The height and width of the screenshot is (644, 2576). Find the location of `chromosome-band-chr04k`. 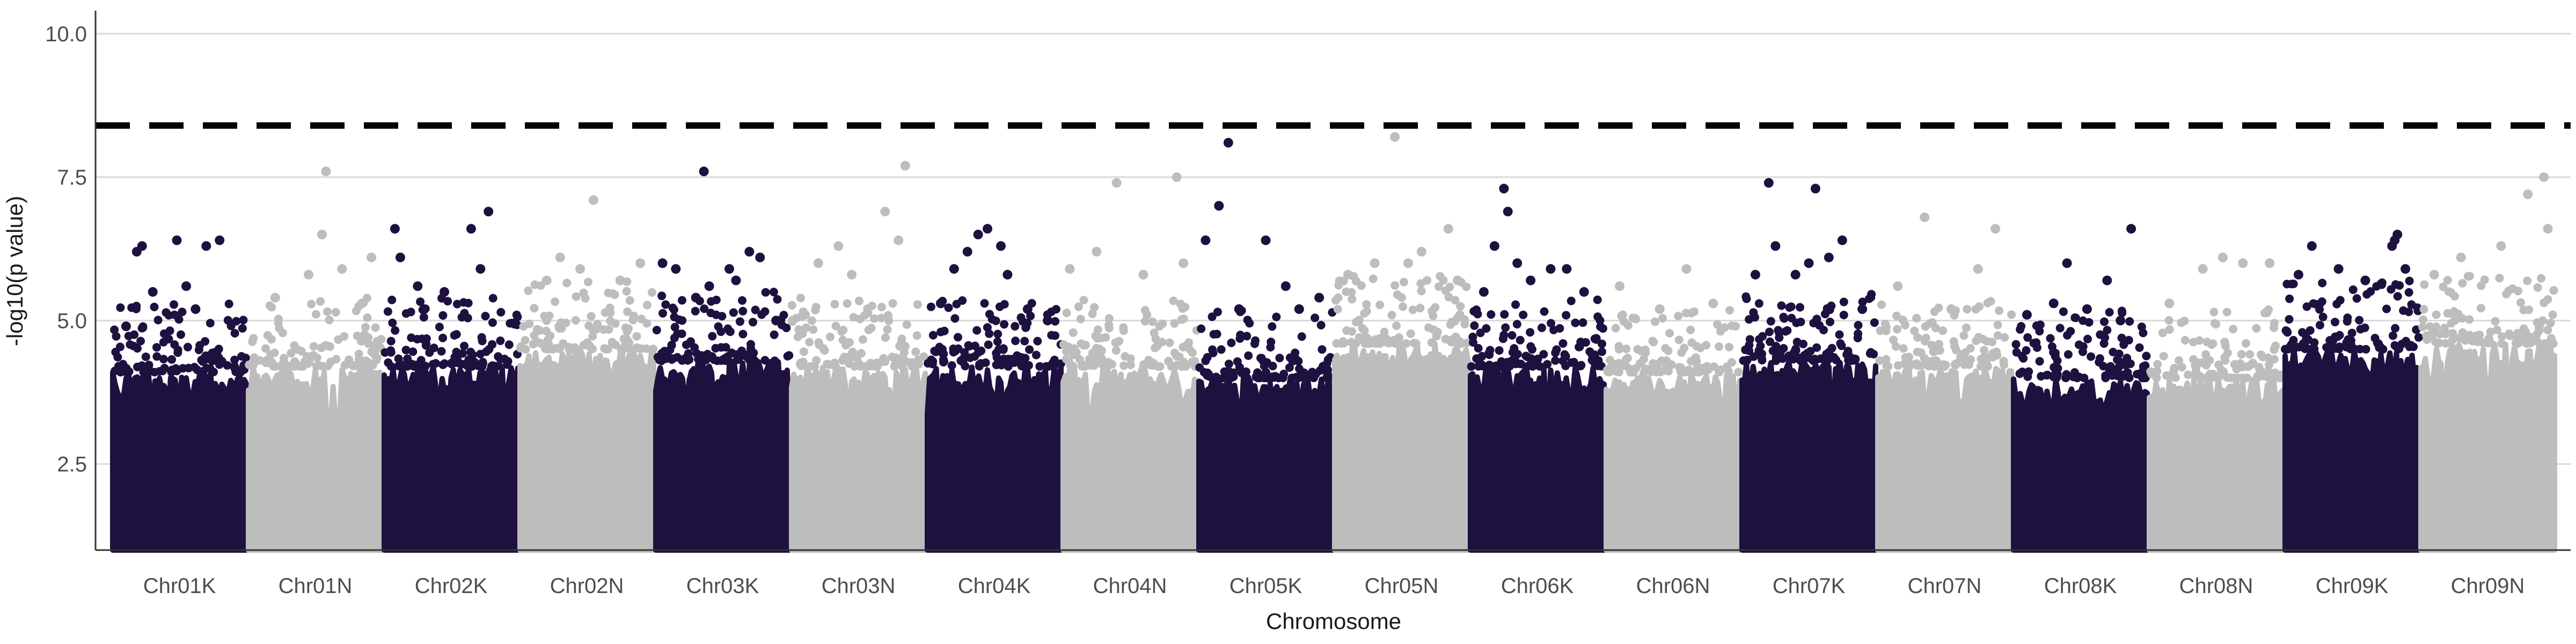

chromosome-band-chr04k is located at coordinates (994, 388).